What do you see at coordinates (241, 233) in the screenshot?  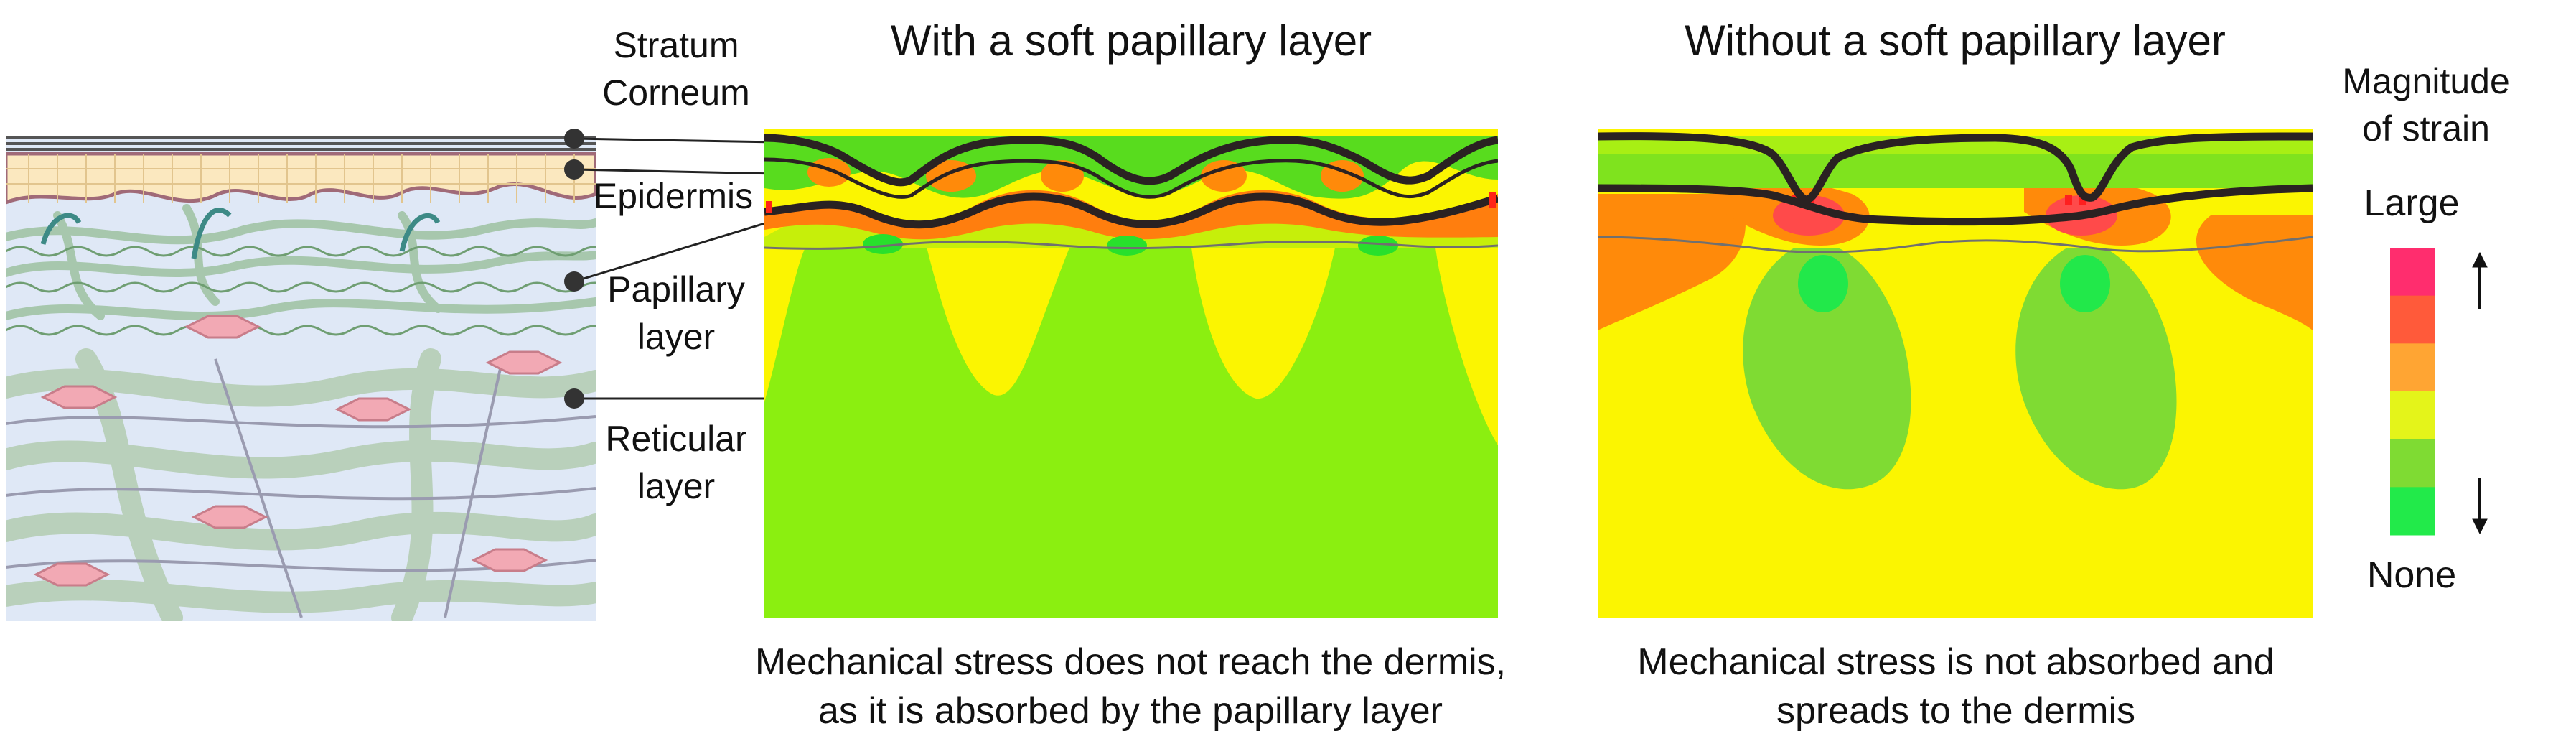 I see `capillary-loops` at bounding box center [241, 233].